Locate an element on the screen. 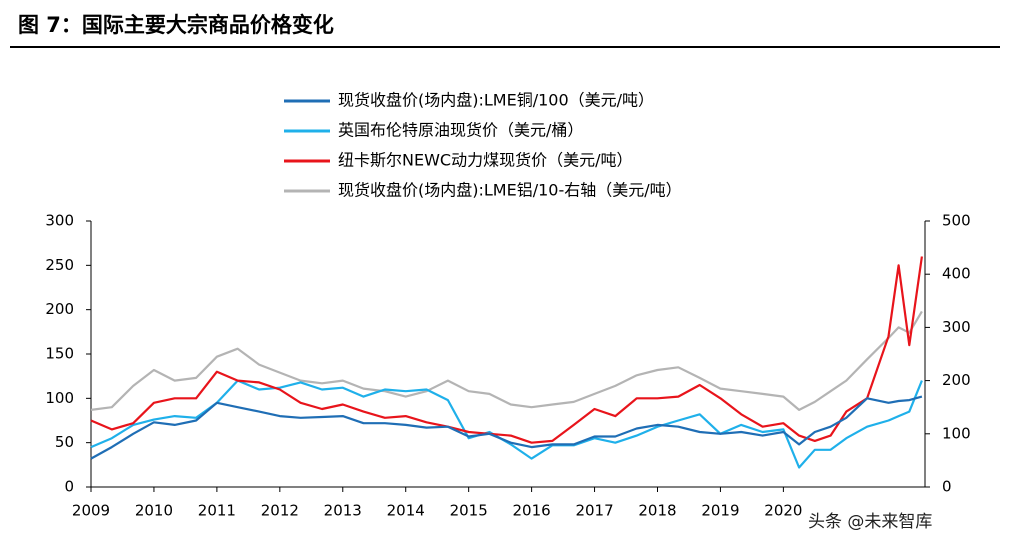  y-tick-label: 150 is located at coordinates (59, 354).